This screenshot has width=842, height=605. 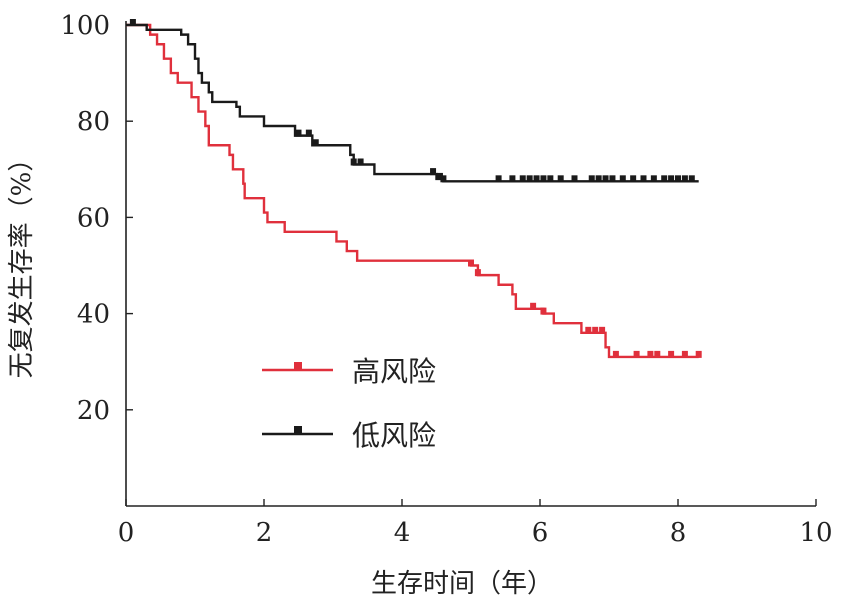 I want to click on x-tick-label: 6, so click(x=540, y=533).